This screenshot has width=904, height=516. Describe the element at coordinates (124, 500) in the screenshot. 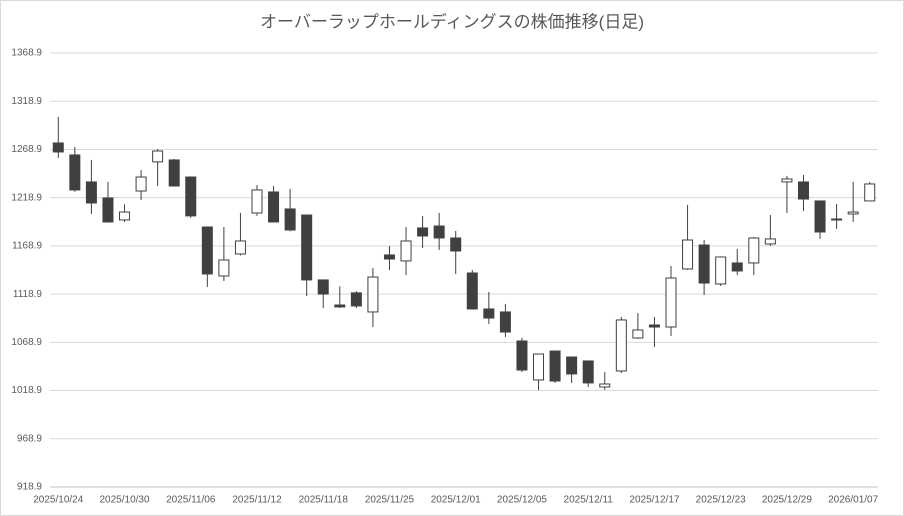

I see `x-tick-label: 2025/10/30` at that location.